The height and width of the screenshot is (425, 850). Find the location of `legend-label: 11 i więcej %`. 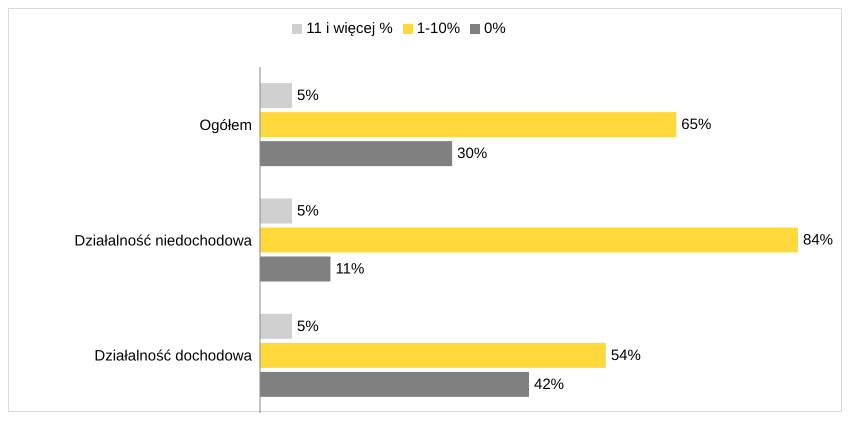

legend-label: 11 i więcej % is located at coordinates (349, 28).